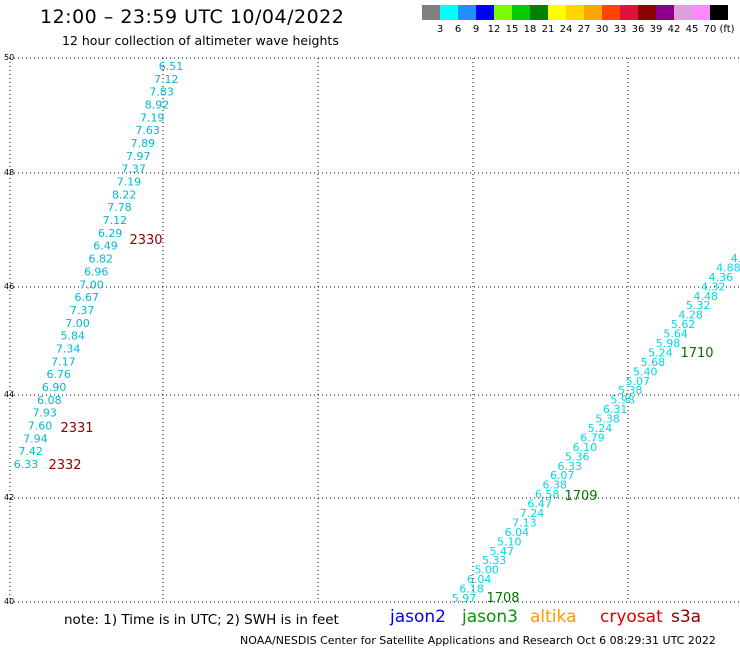  I want to click on scale-label: 27, so click(584, 29).